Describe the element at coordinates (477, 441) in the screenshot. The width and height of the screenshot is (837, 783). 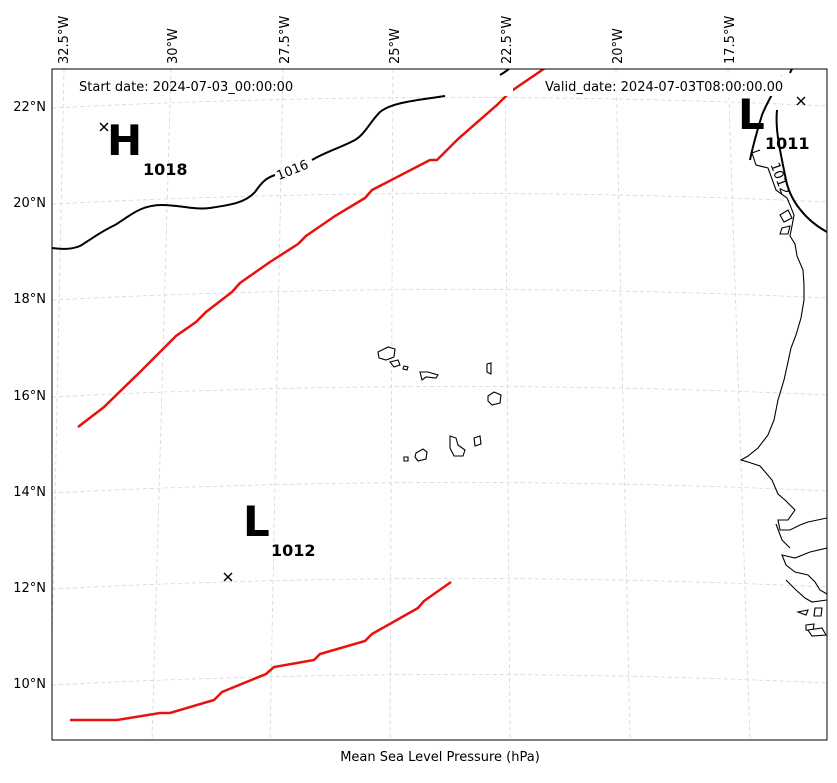
I see `island-maio` at that location.